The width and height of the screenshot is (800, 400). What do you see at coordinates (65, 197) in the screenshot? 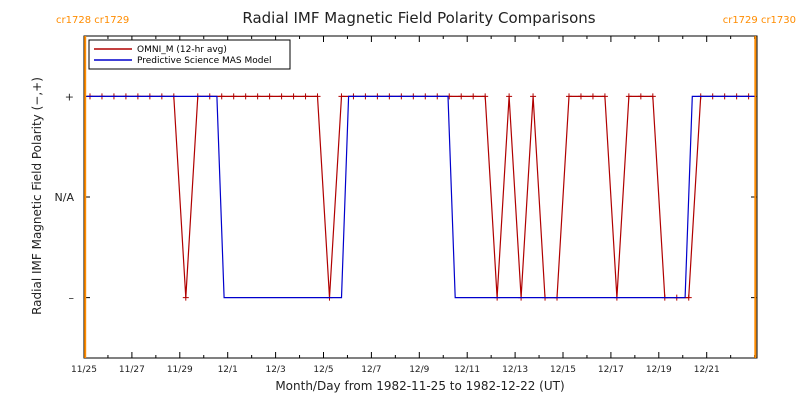
I see `y-tick-label: N/A` at bounding box center [65, 197].